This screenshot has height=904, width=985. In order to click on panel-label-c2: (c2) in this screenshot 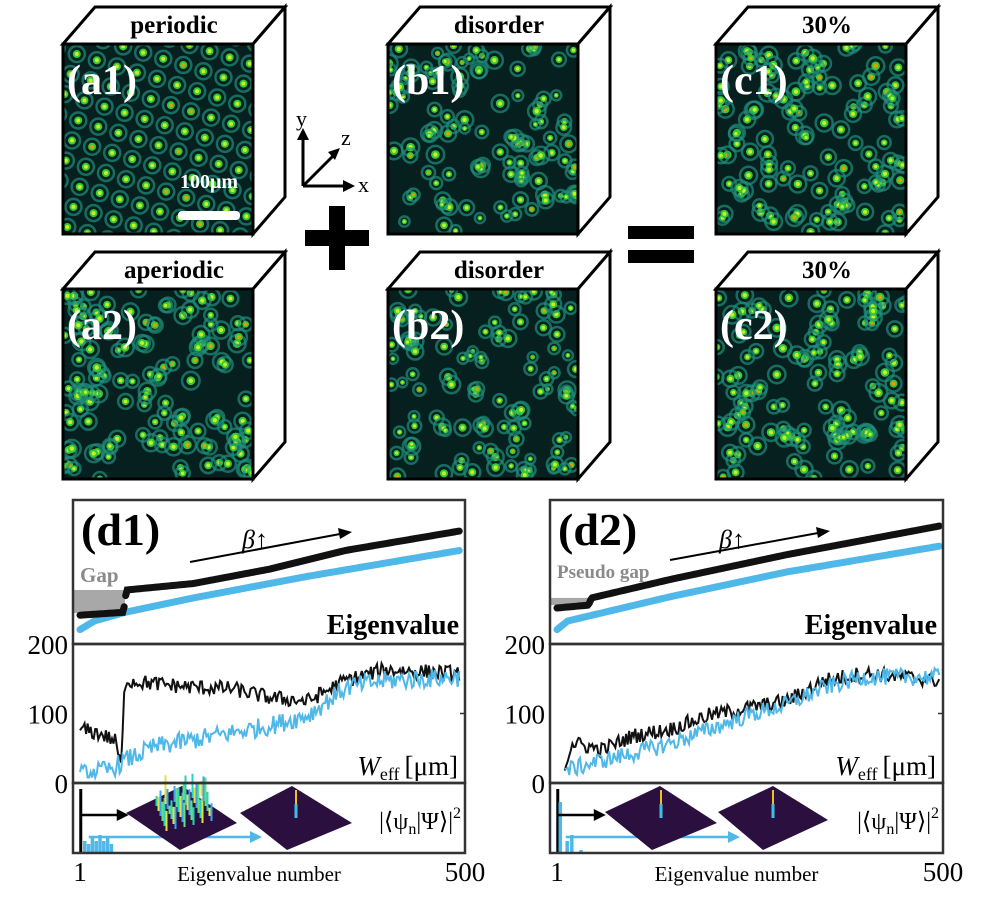, I will do `click(754, 326)`.